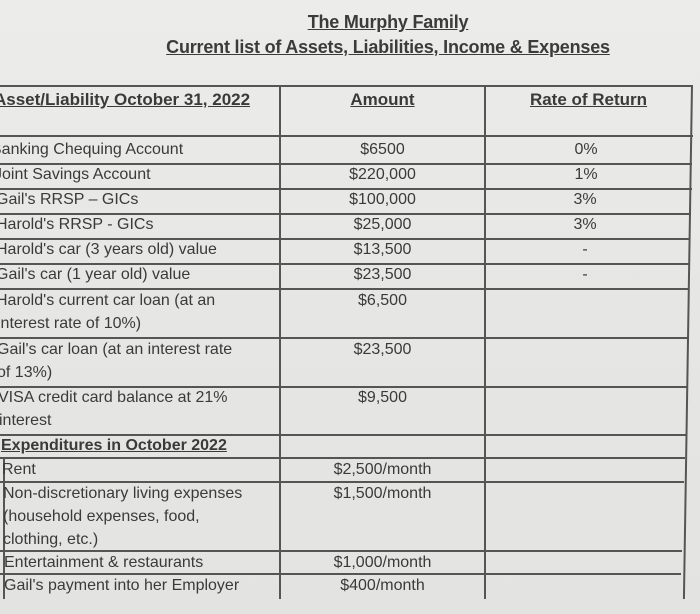 Image resolution: width=700 pixels, height=614 pixels. Describe the element at coordinates (123, 493) in the screenshot. I see `item-label: Non-discretionary living expenses` at that location.